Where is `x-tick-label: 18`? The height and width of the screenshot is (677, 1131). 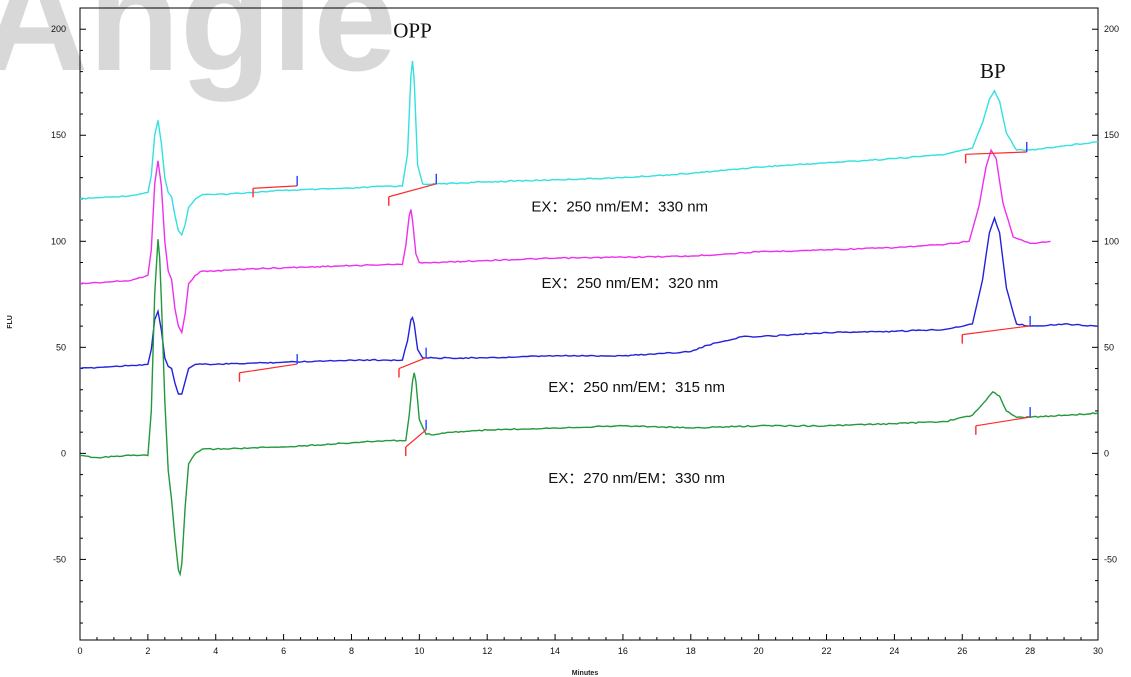
x-tick-label: 18 is located at coordinates (691, 651).